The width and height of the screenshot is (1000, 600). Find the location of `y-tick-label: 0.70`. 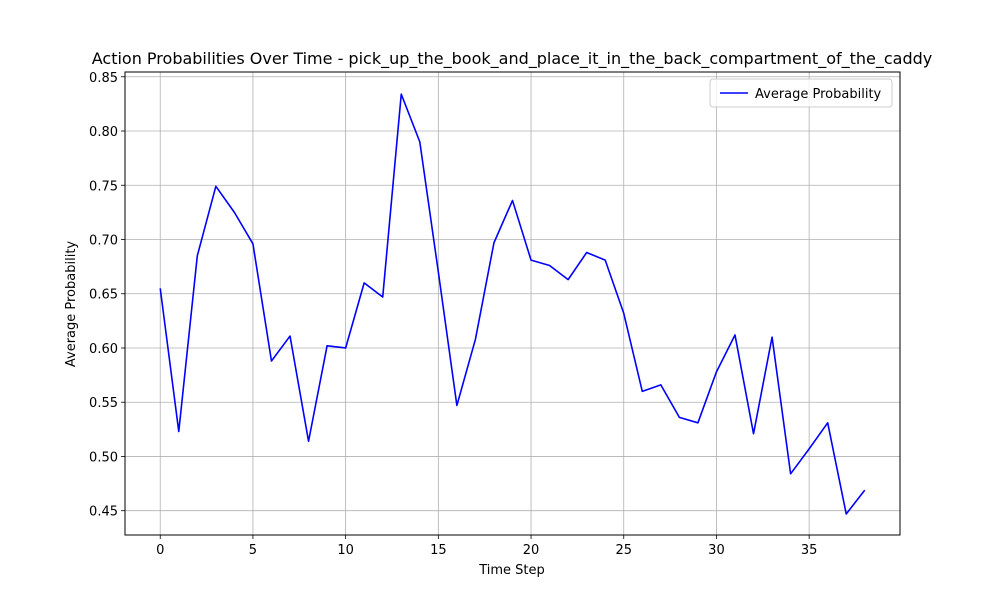

y-tick-label: 0.70 is located at coordinates (103, 240).